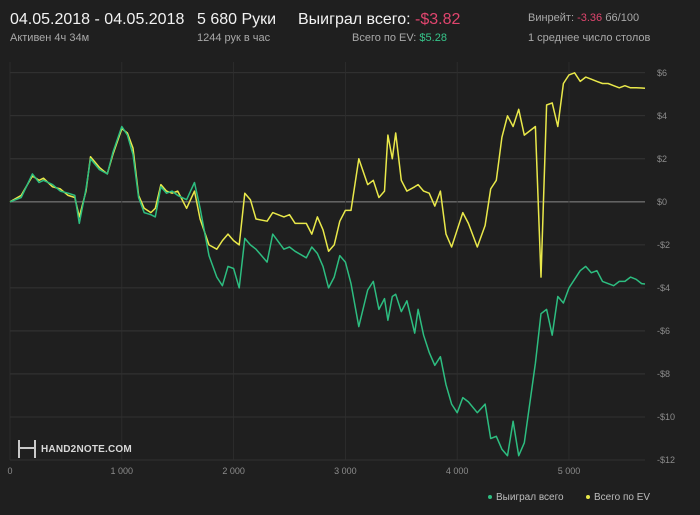  I want to click on winrate-suffix: б6/100, so click(622, 18).